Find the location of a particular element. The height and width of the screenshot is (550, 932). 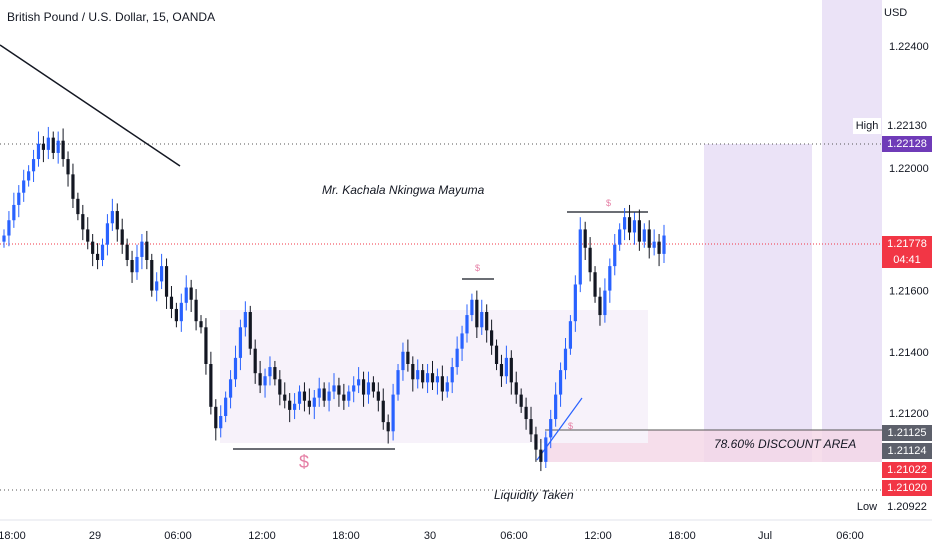

author-annotation: Mr. Kachala Nkingwa Mayuma is located at coordinates (403, 190).